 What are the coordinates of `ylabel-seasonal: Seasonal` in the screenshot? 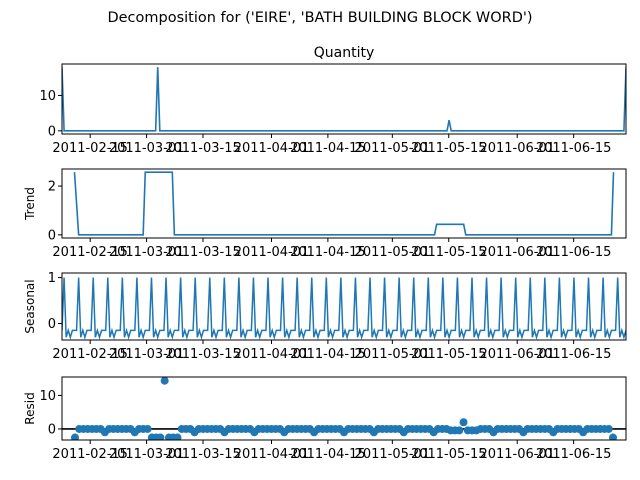 It's located at (30, 306).